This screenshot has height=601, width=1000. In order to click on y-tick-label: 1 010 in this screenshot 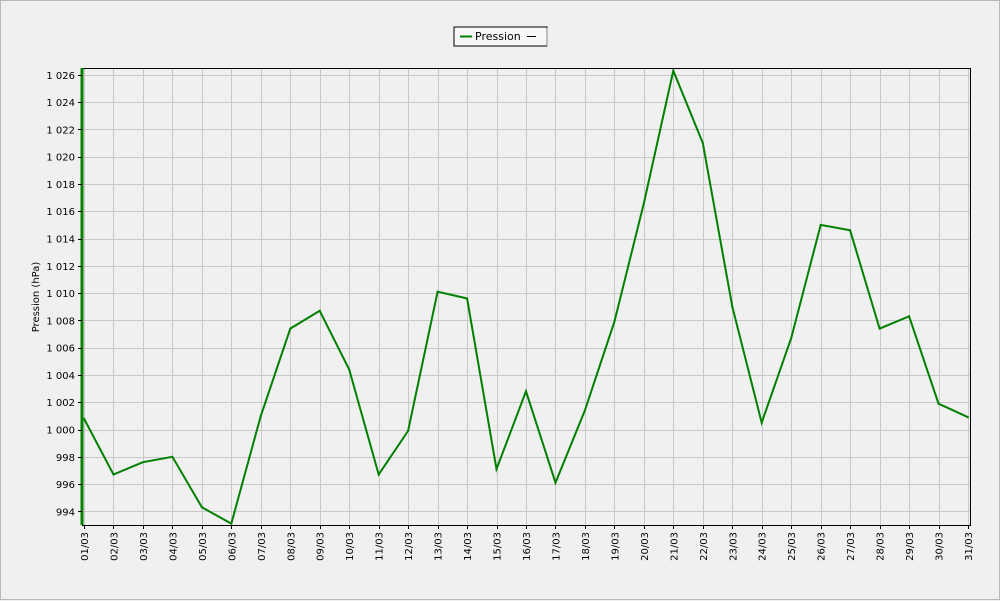, I will do `click(60, 294)`.